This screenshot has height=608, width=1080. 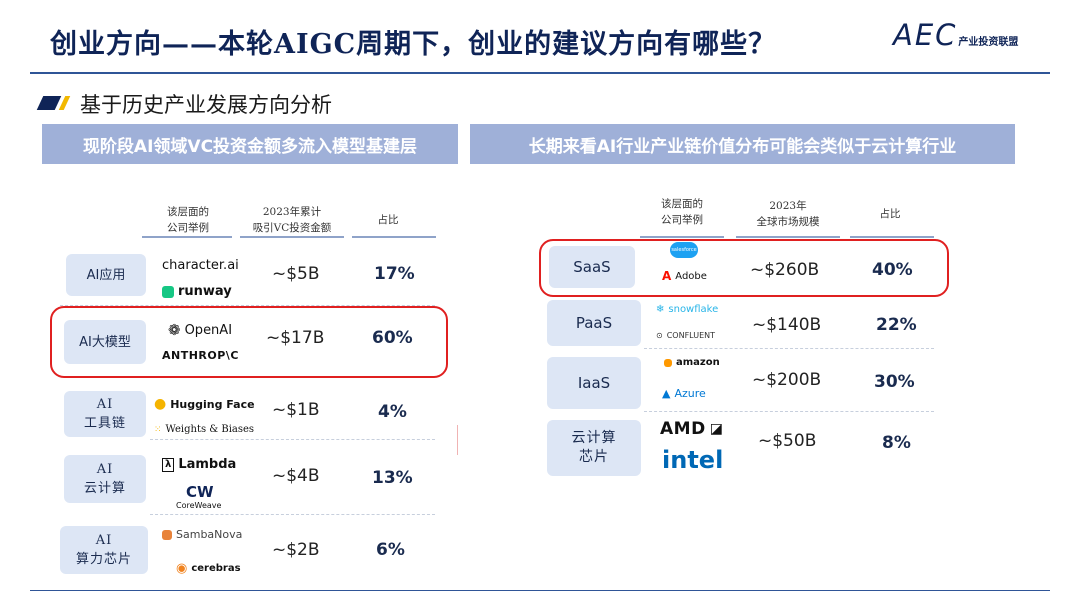 I want to click on amount: ~$1B, so click(x=296, y=410).